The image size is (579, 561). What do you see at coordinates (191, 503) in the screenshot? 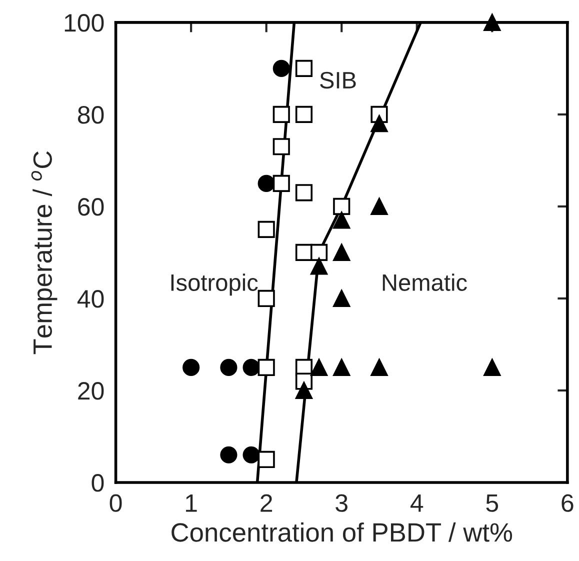
I see `x-tick-label: 1` at bounding box center [191, 503].